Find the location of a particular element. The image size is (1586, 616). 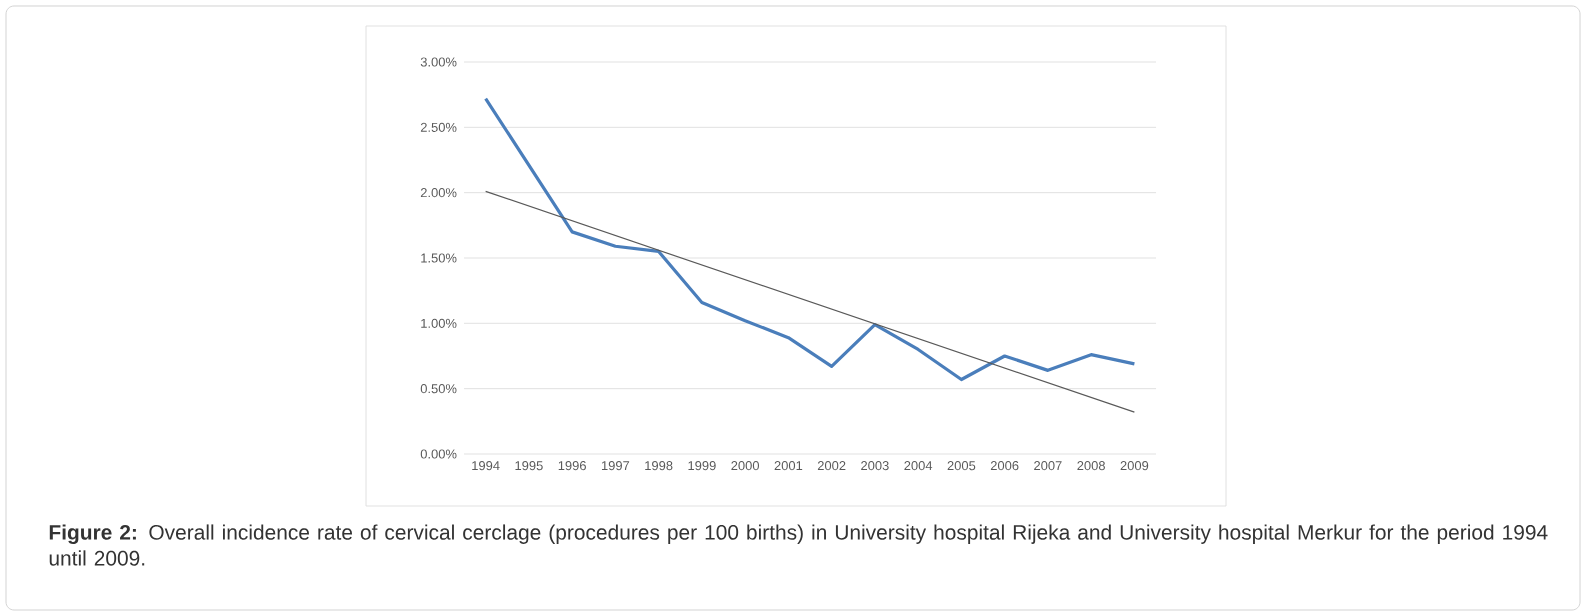

text: Figure 2: Overall incidence rate of cervical cerclage (procedures per 100 births) in University hospital Rijeka and University hospital Merkur for the period 1994 until 2009. is located at coordinates (798, 545).